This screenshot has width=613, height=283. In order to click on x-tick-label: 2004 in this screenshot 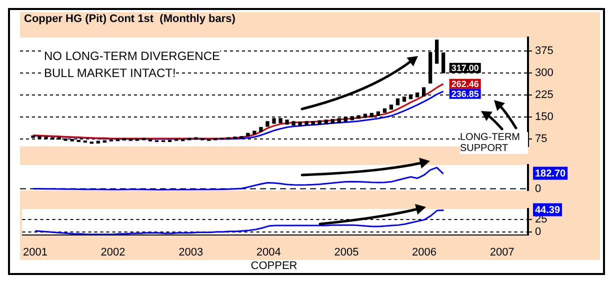, I will do `click(268, 252)`.